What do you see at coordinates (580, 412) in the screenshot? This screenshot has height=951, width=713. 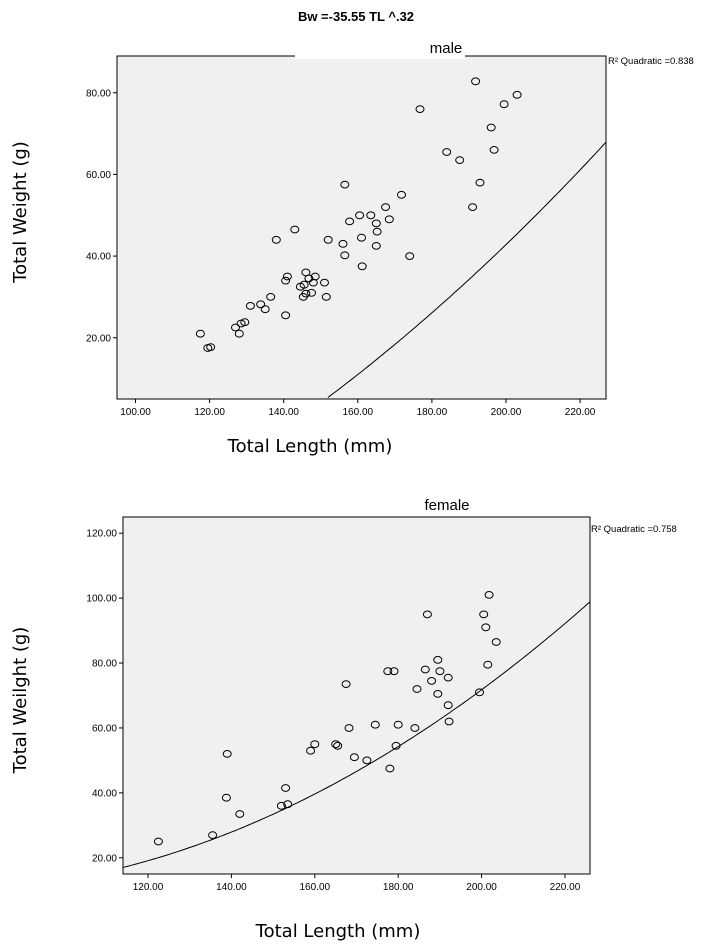 I see `x-tick-label: 220.00` at bounding box center [580, 412].